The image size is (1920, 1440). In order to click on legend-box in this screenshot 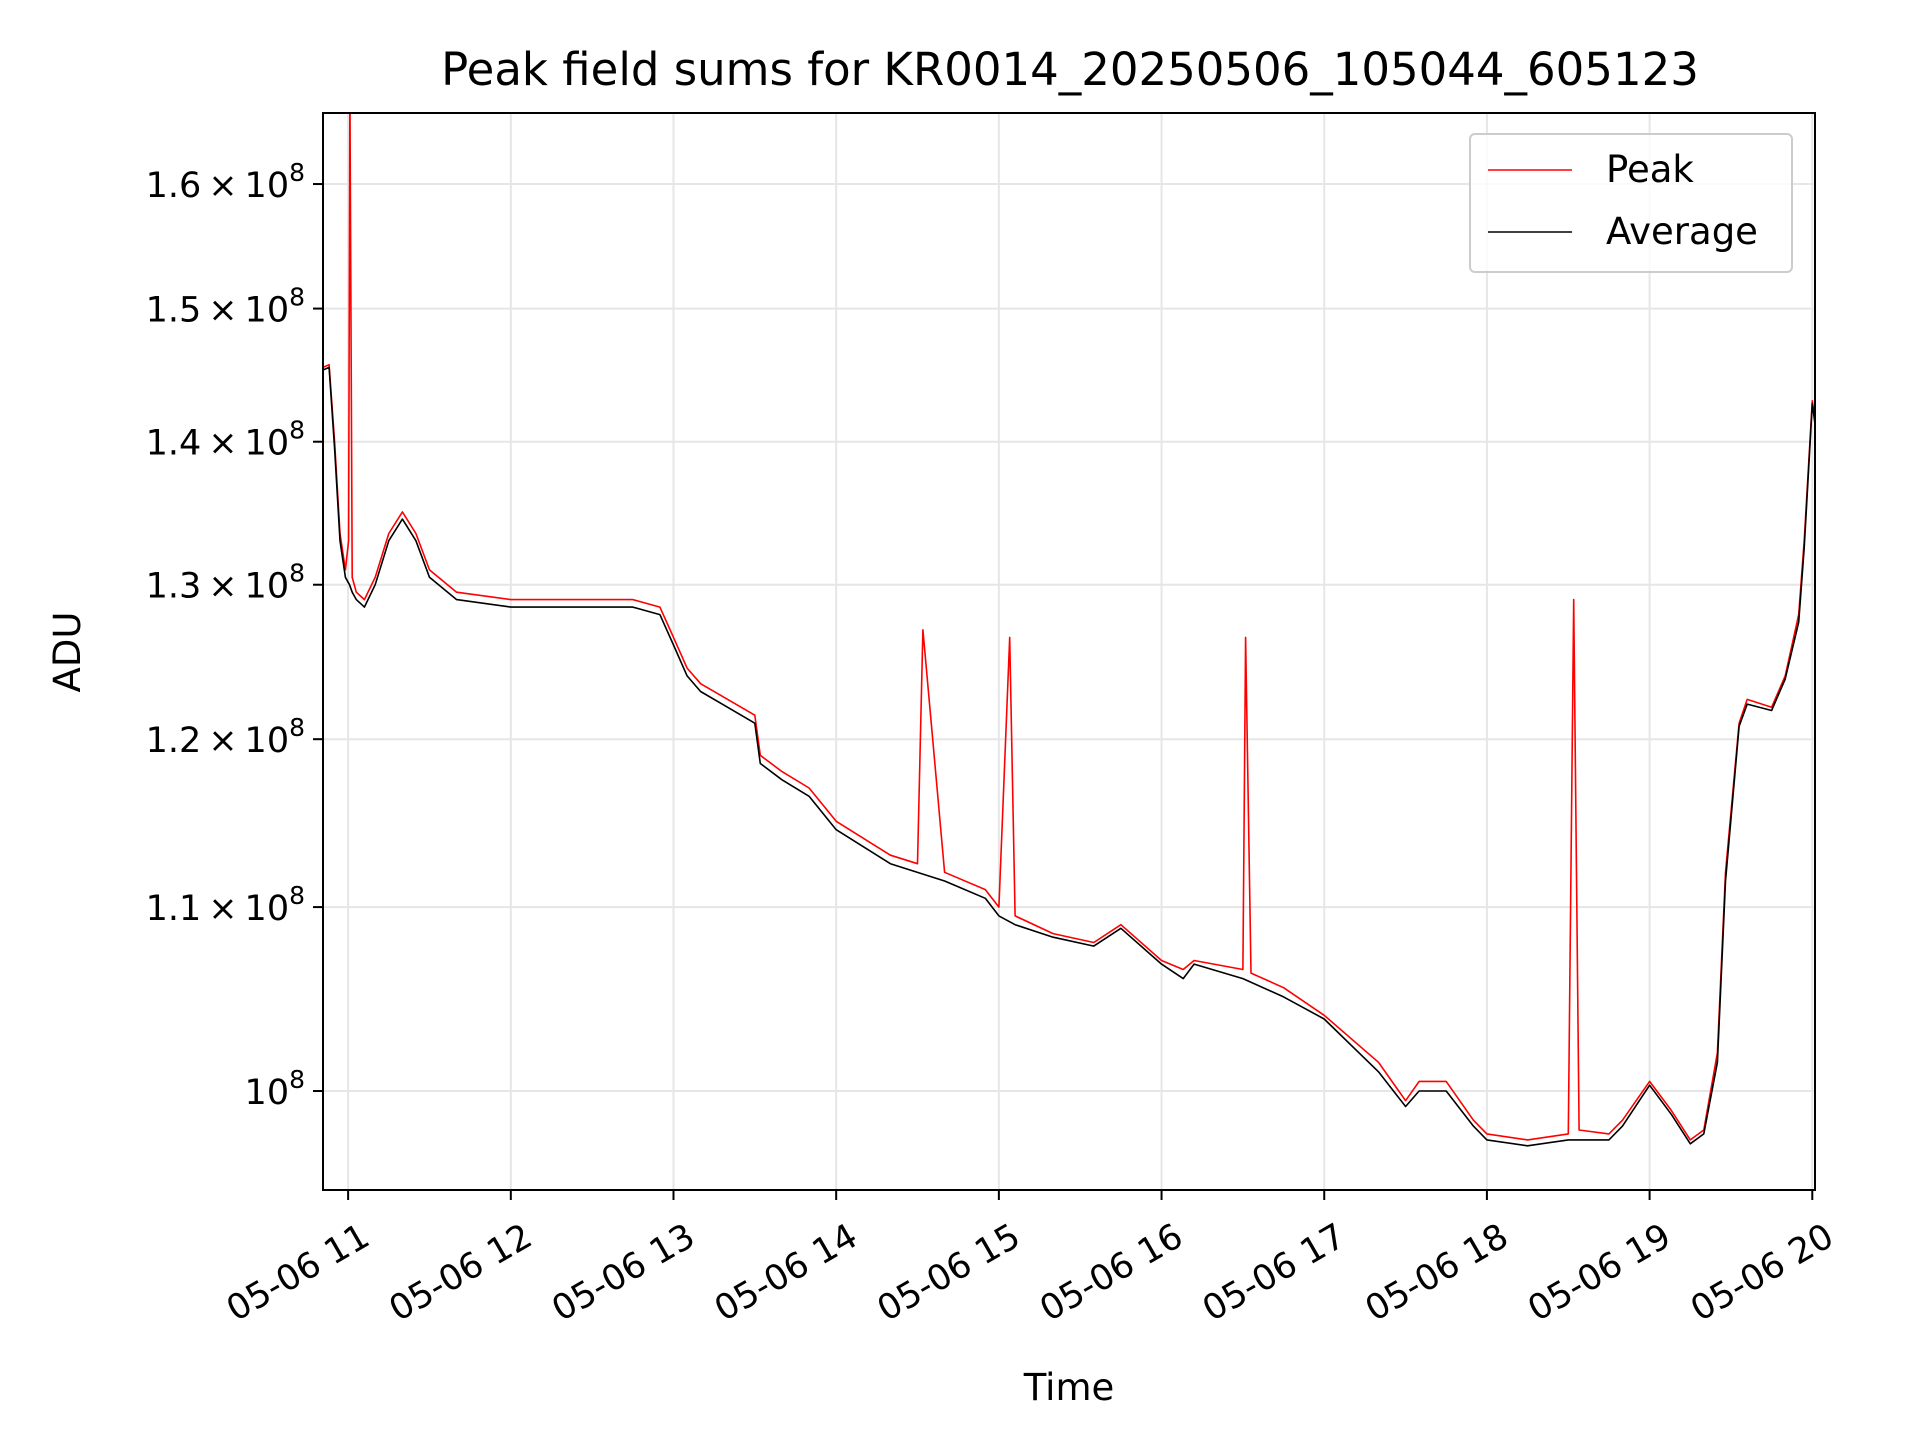, I will do `click(1631, 203)`.